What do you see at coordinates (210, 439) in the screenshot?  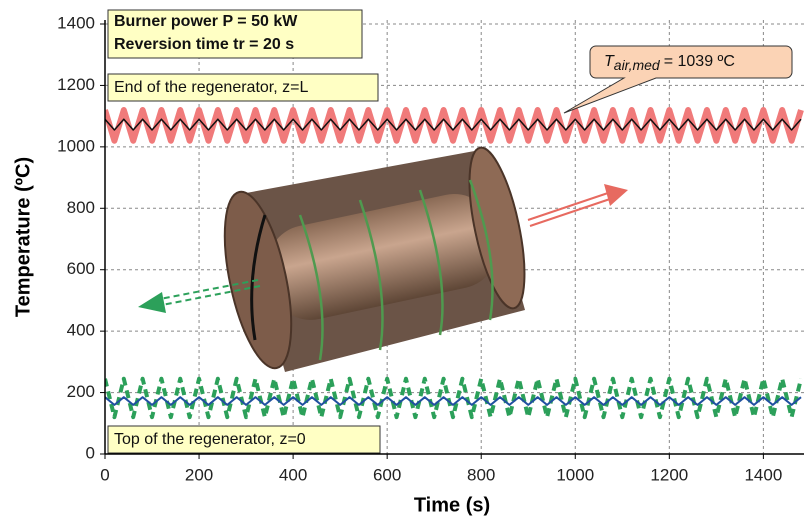 I see `annotation: Top of the regenerator, z=0` at bounding box center [210, 439].